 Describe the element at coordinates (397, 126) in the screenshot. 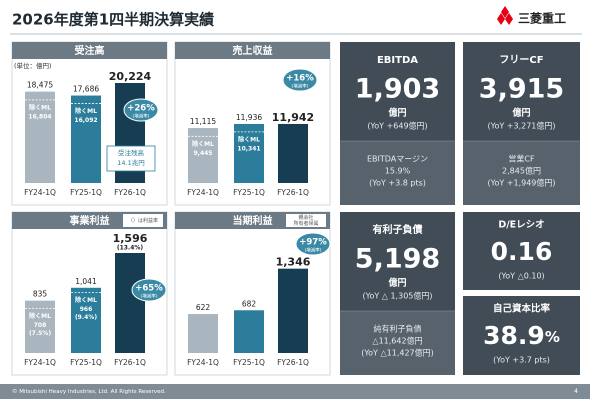

I see `kpi-yoy: (YoY +649億円)` at that location.